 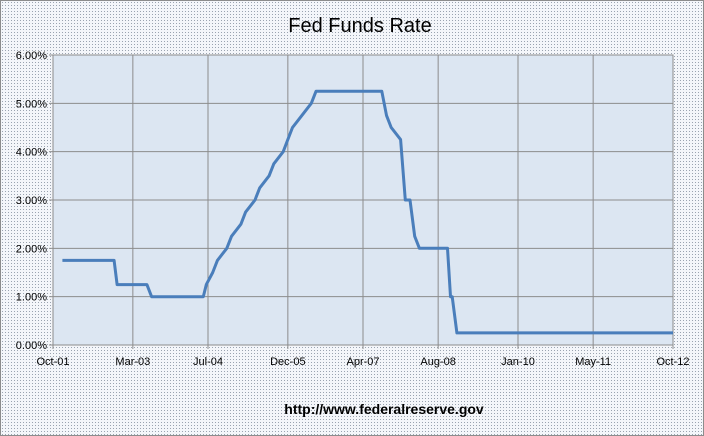 What do you see at coordinates (208, 362) in the screenshot?
I see `x-tick-label: Jul-04` at bounding box center [208, 362].